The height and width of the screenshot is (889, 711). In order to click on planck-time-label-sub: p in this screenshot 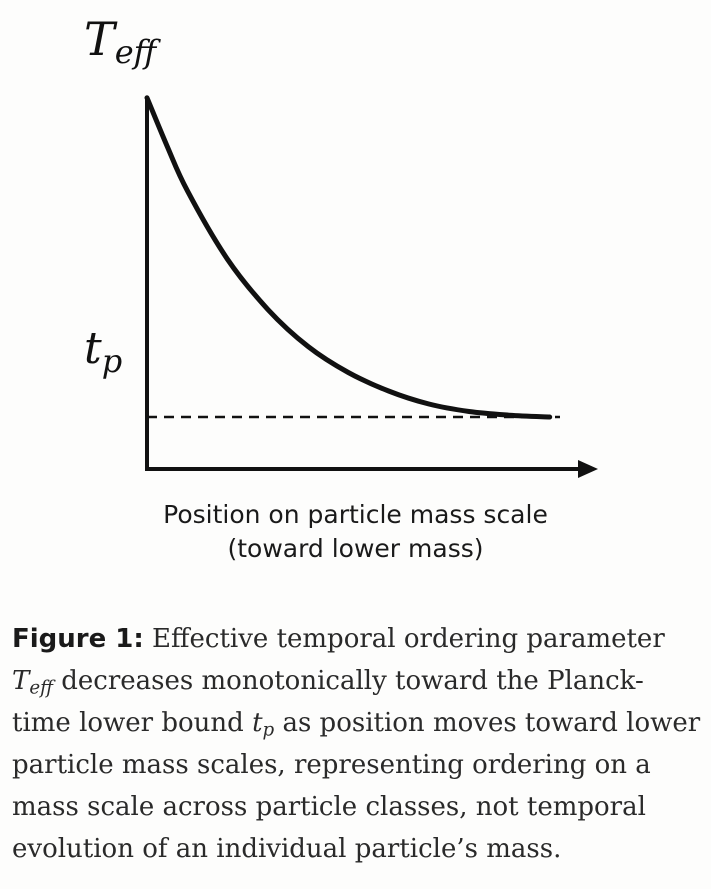, I will do `click(112, 361)`.